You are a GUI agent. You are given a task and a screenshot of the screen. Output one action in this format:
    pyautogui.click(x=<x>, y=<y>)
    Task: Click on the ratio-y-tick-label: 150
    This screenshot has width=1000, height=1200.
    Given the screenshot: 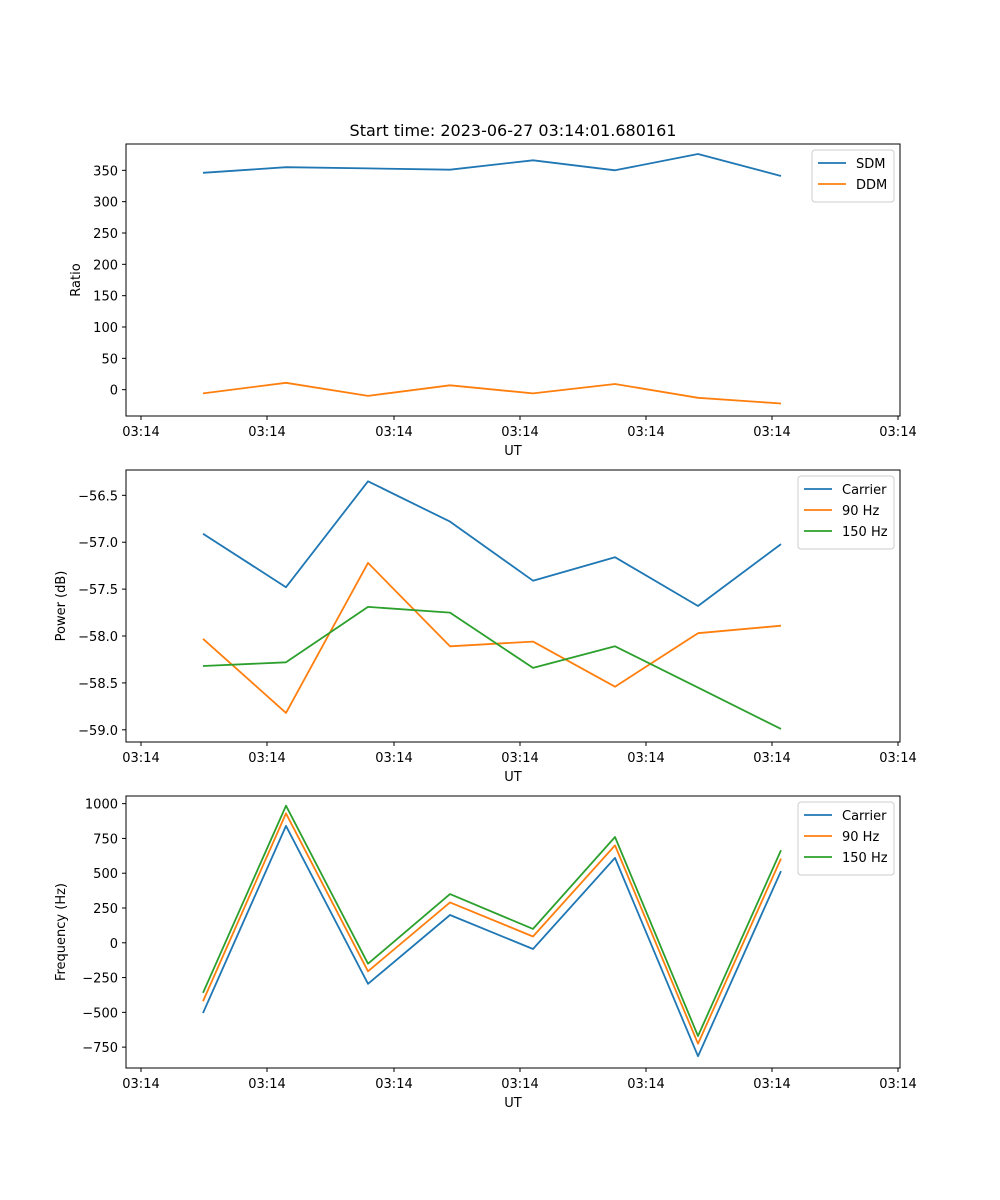 What is the action you would take?
    pyautogui.click(x=105, y=297)
    